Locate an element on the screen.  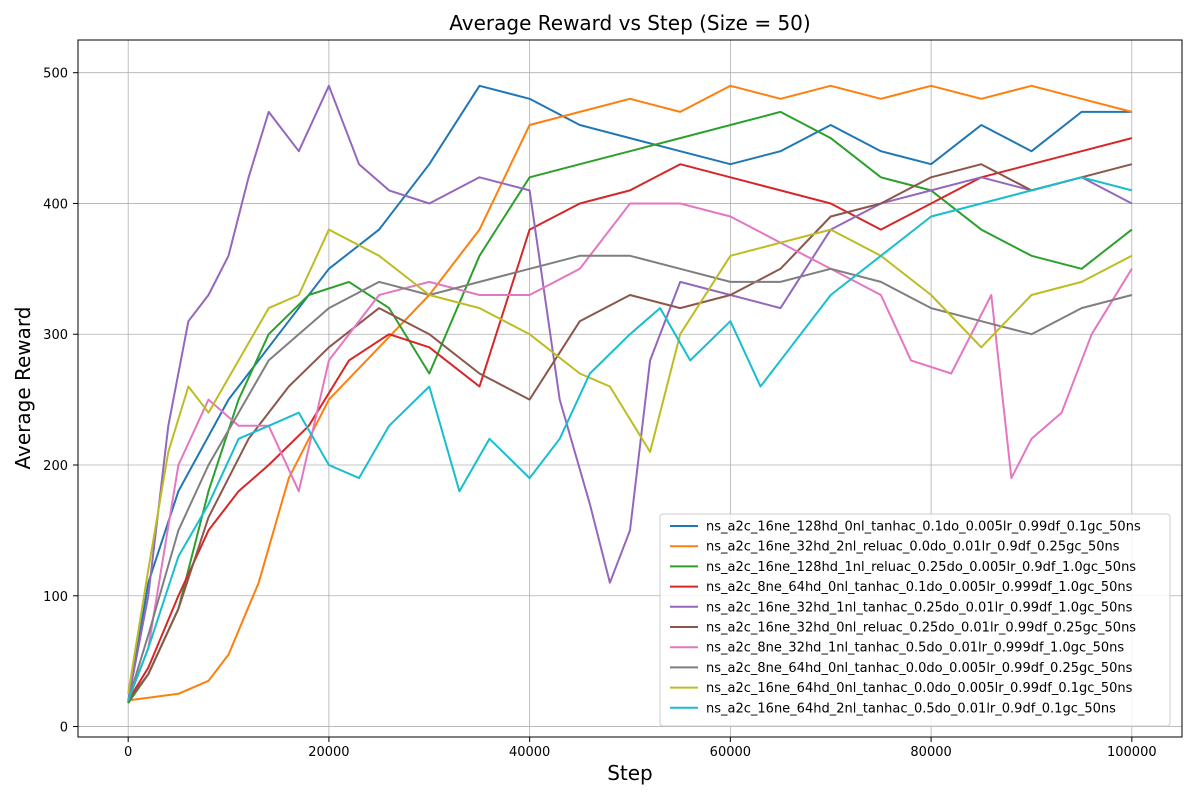
y-tick-label: 400 is located at coordinates (55, 204).